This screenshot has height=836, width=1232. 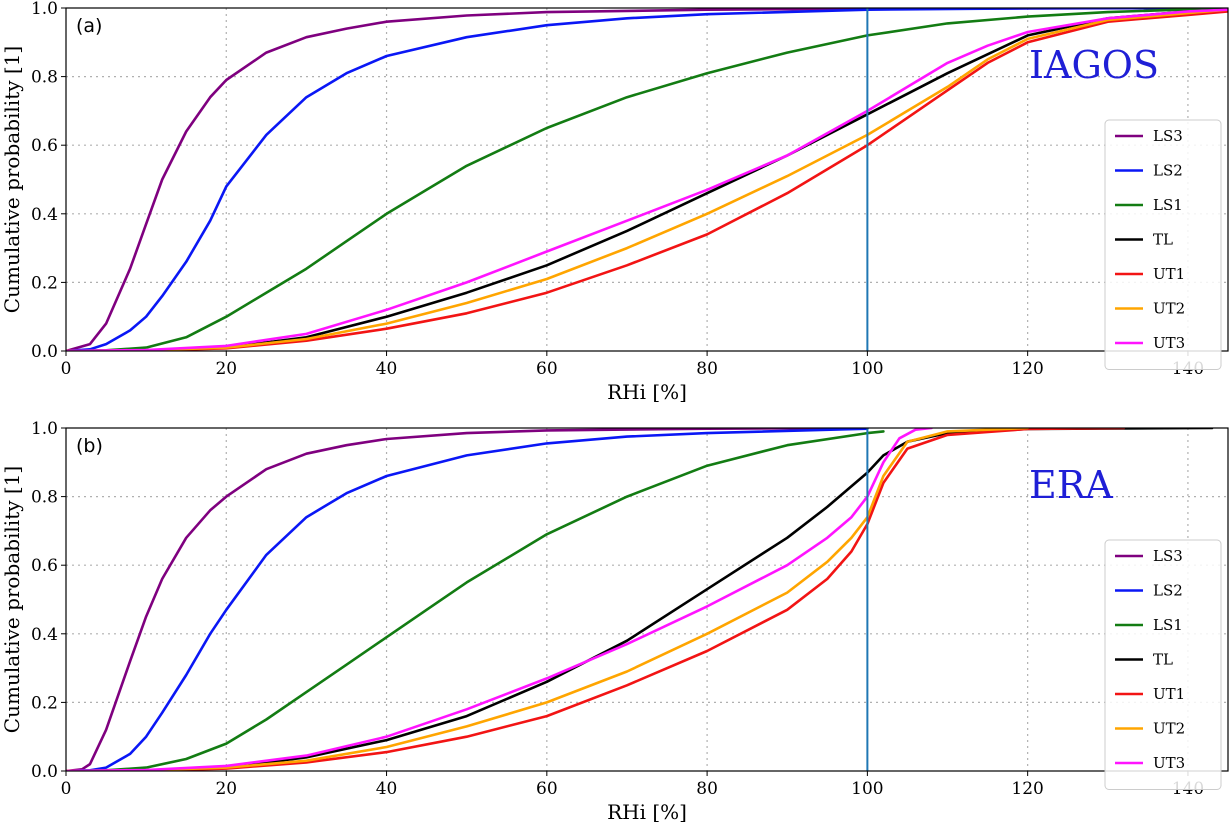 What do you see at coordinates (89, 446) in the screenshot?
I see `panel-label: (b)` at bounding box center [89, 446].